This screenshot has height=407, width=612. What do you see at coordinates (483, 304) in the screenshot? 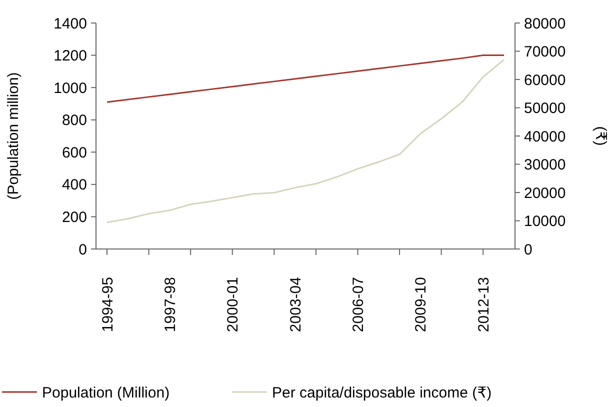
I see `x-tick-label: 2012-13` at bounding box center [483, 304].